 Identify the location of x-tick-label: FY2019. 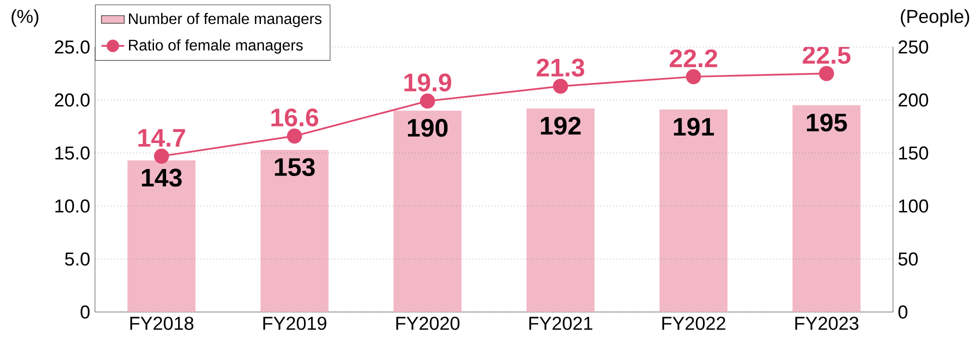
(294, 323).